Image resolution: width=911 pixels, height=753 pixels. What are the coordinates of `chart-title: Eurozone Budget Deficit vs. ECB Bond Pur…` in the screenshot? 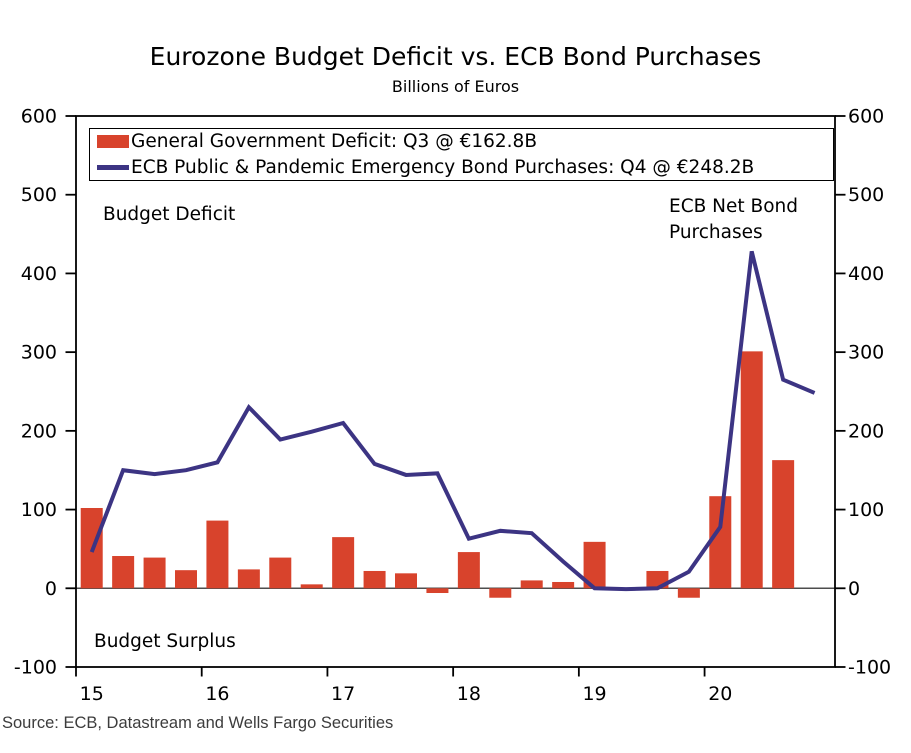 It's located at (455, 56).